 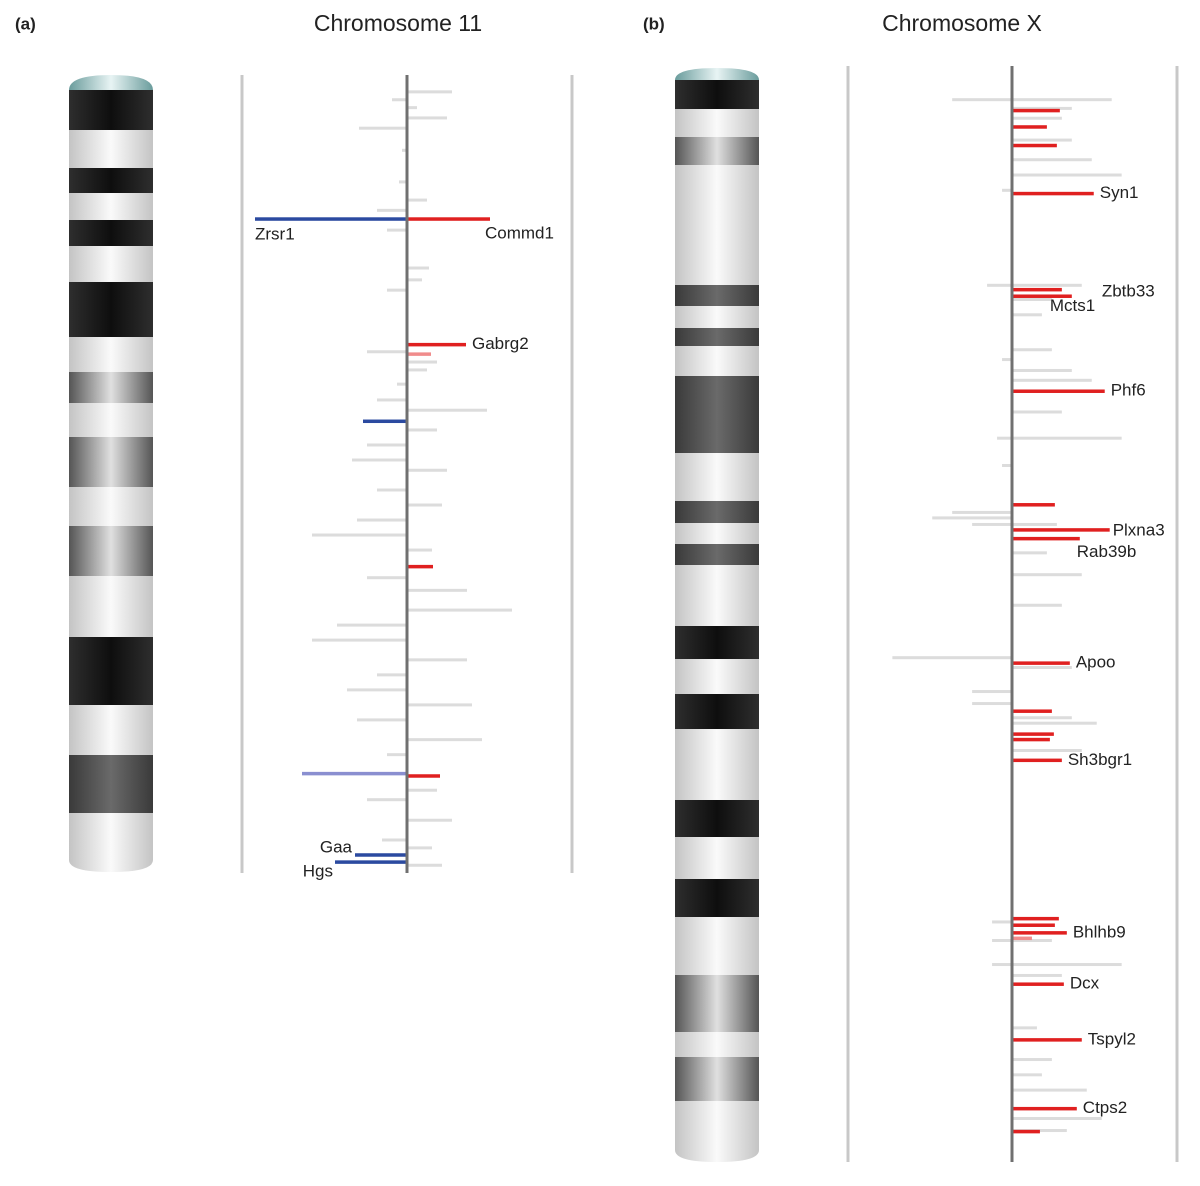 I want to click on panel-label: (b), so click(x=654, y=23).